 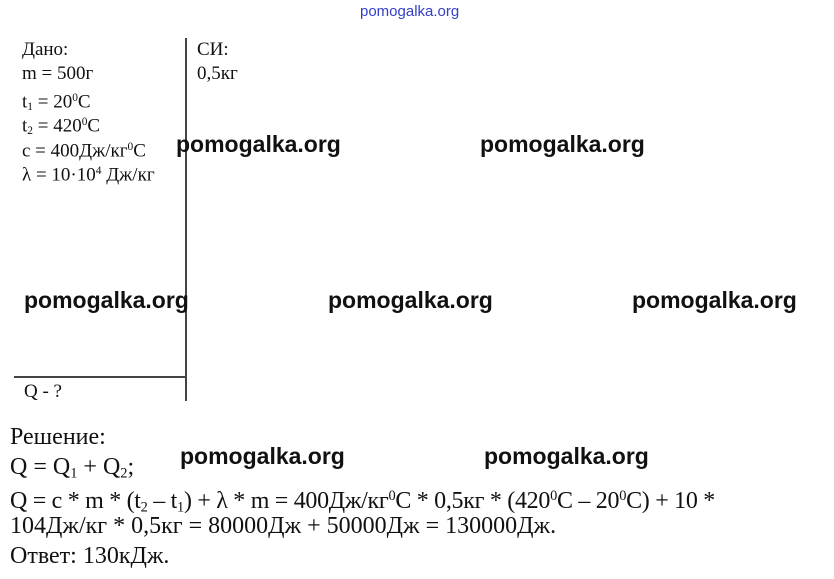 What do you see at coordinates (186, 219) in the screenshot?
I see `divider-vertical` at bounding box center [186, 219].